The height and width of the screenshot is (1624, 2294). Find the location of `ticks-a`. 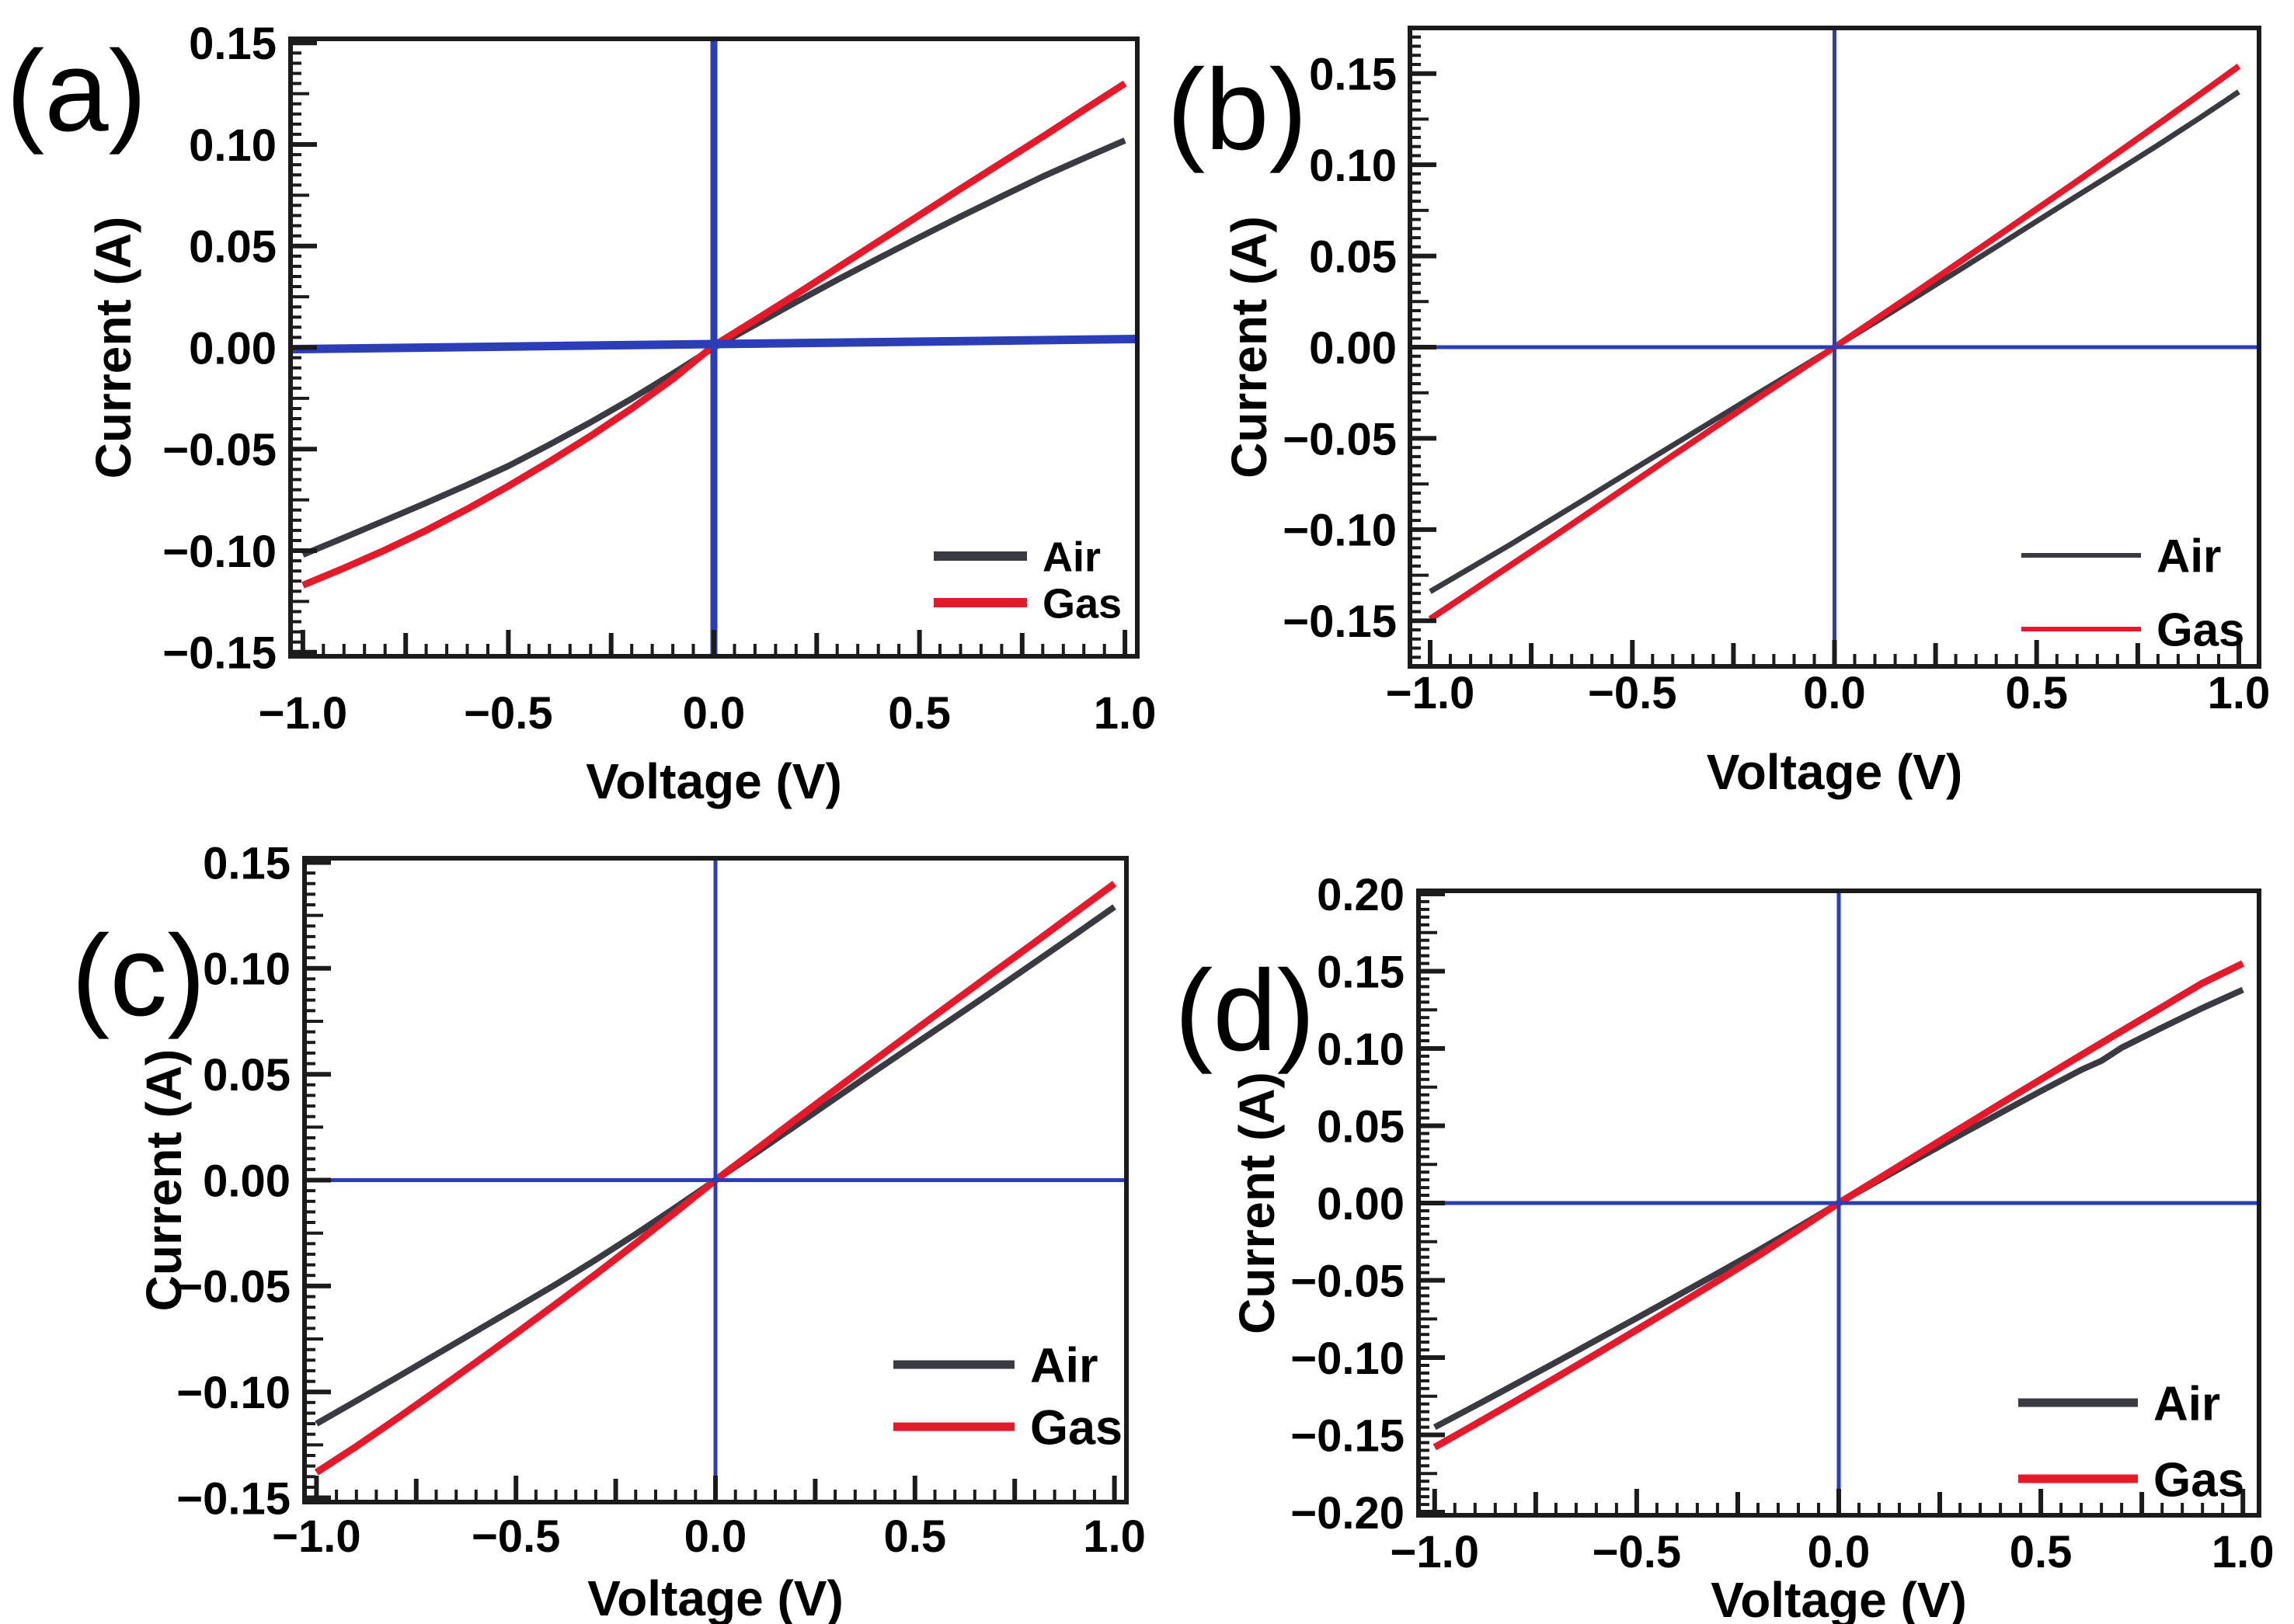

ticks-a is located at coordinates (709, 348).